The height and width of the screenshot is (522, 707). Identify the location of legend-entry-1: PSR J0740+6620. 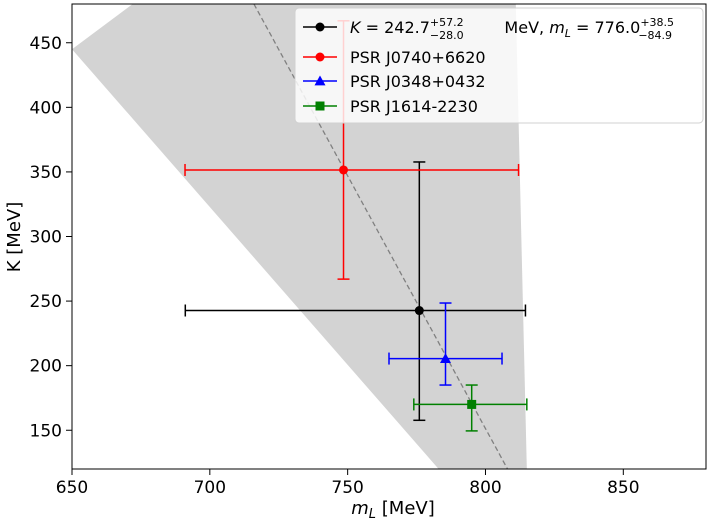
(394, 57).